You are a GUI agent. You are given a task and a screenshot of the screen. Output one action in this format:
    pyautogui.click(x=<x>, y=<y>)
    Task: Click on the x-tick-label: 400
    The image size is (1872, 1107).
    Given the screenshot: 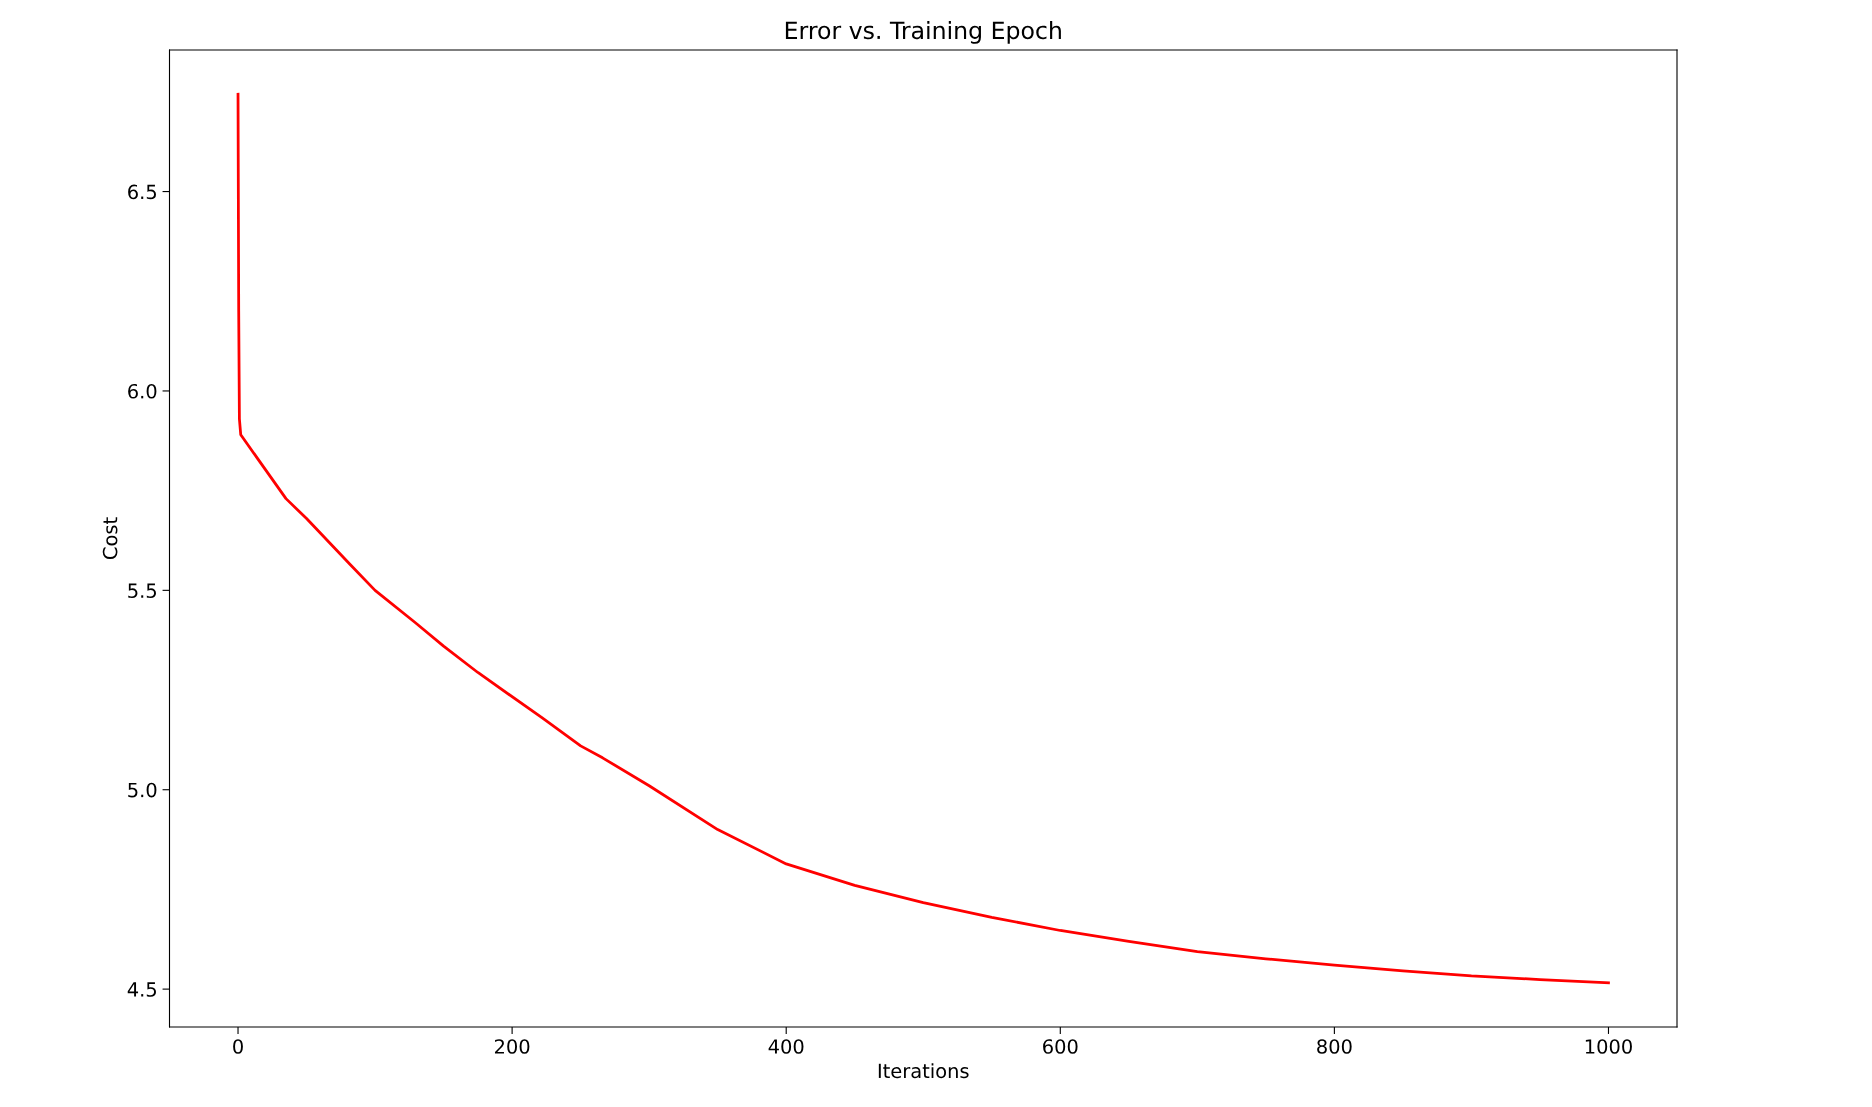 What is the action you would take?
    pyautogui.click(x=786, y=1046)
    